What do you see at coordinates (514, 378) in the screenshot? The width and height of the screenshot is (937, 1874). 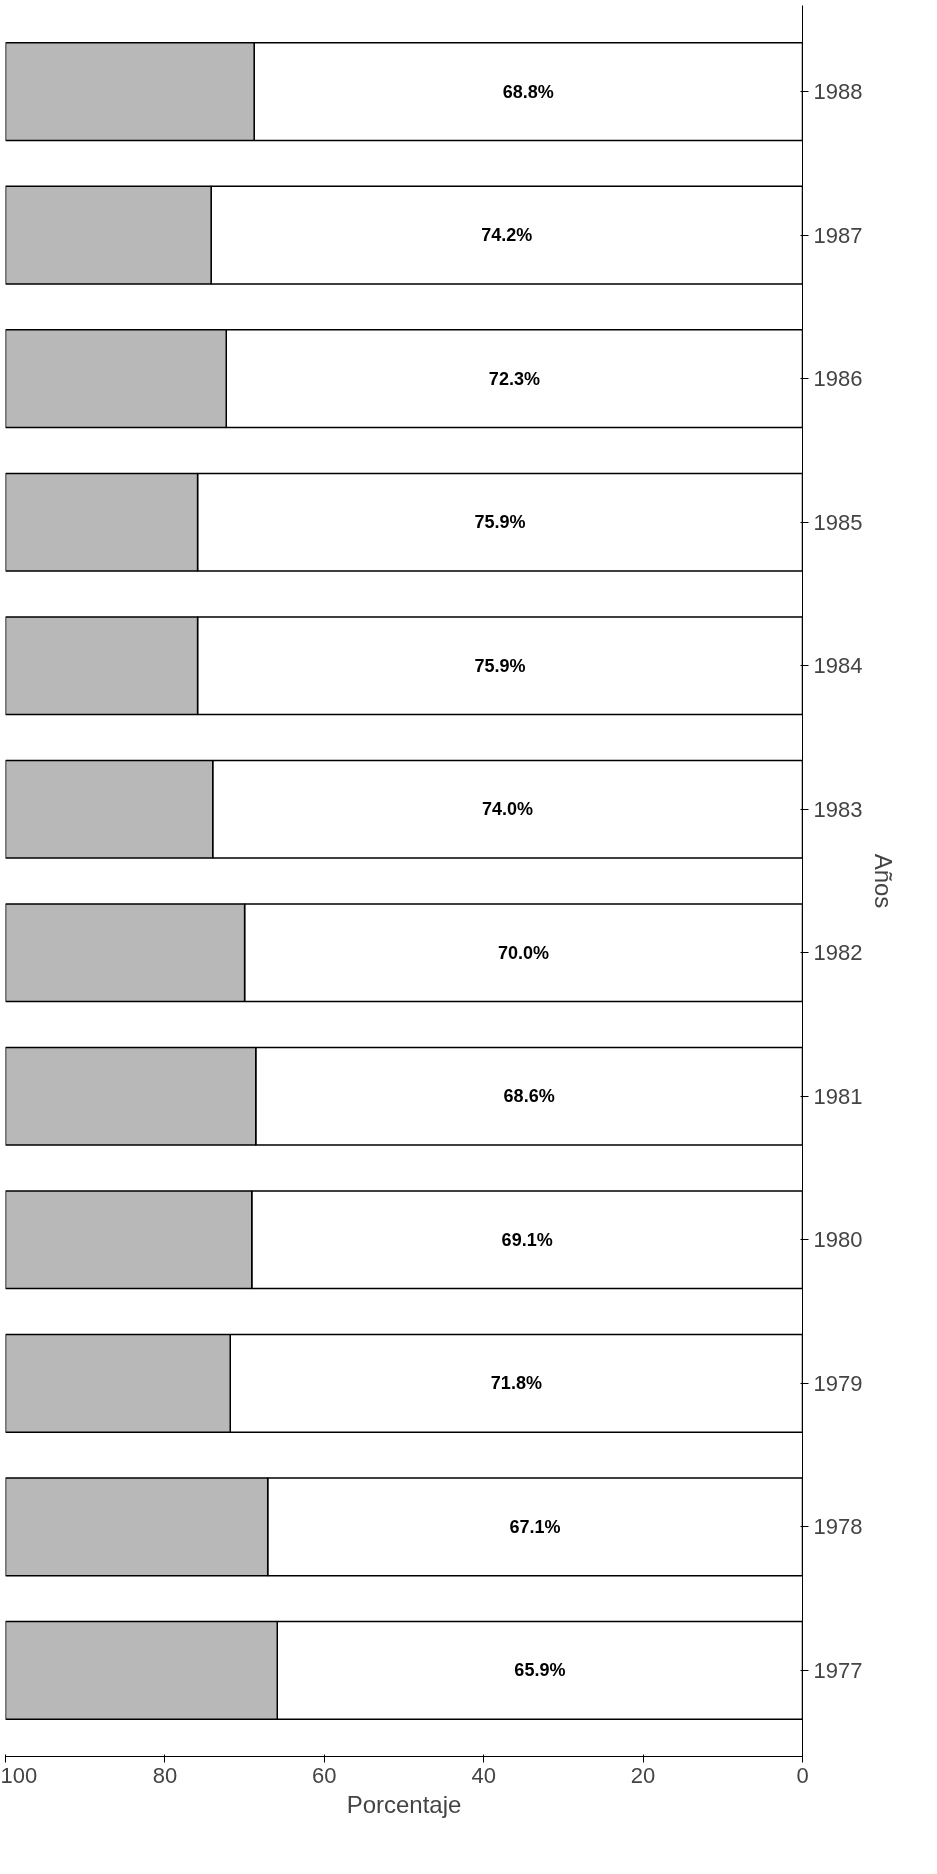 I see `data-label: 72.3%` at bounding box center [514, 378].